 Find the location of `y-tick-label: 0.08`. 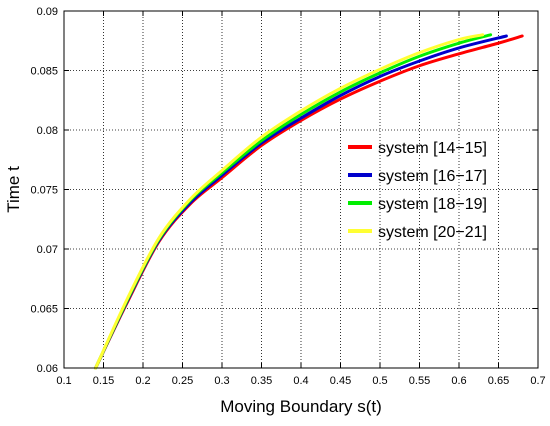

y-tick-label: 0.08 is located at coordinates (47, 131).